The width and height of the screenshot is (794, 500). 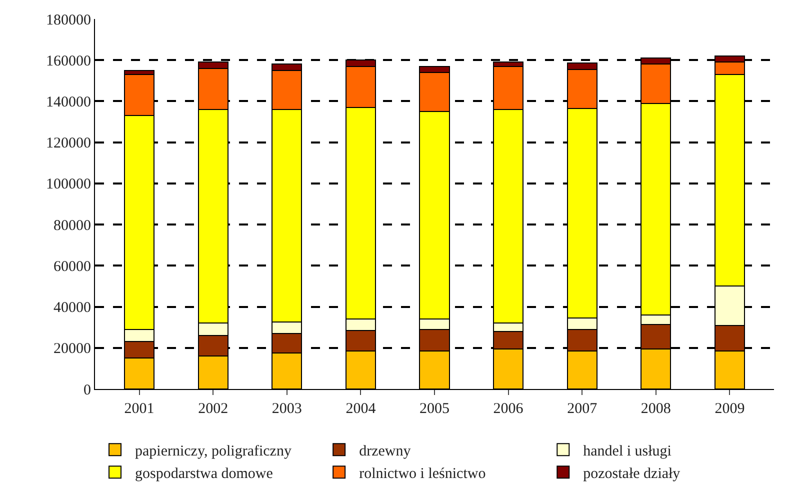 I want to click on y-tick-label: 60000, so click(x=72, y=266).